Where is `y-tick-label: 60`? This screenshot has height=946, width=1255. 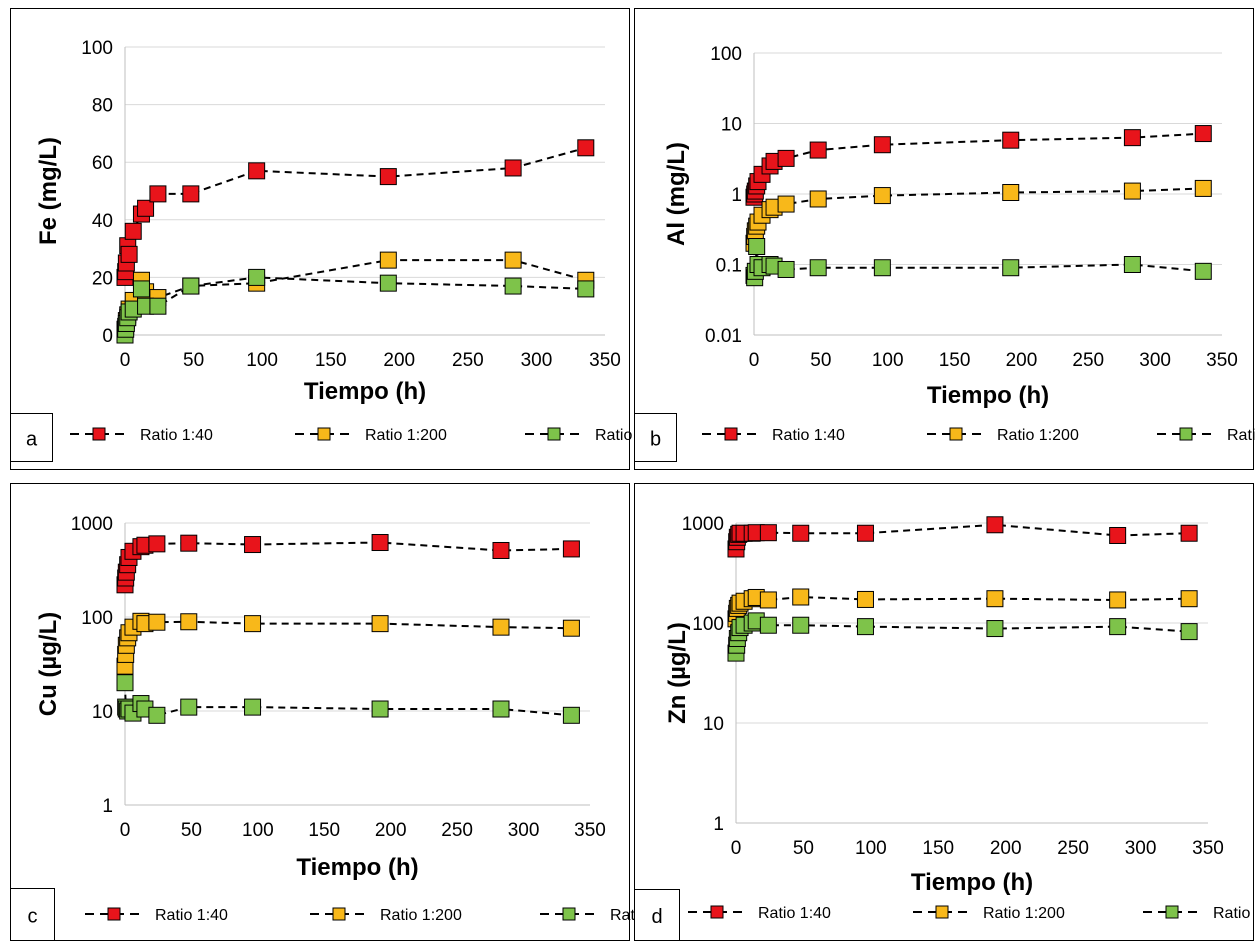
y-tick-label: 60 is located at coordinates (102, 163).